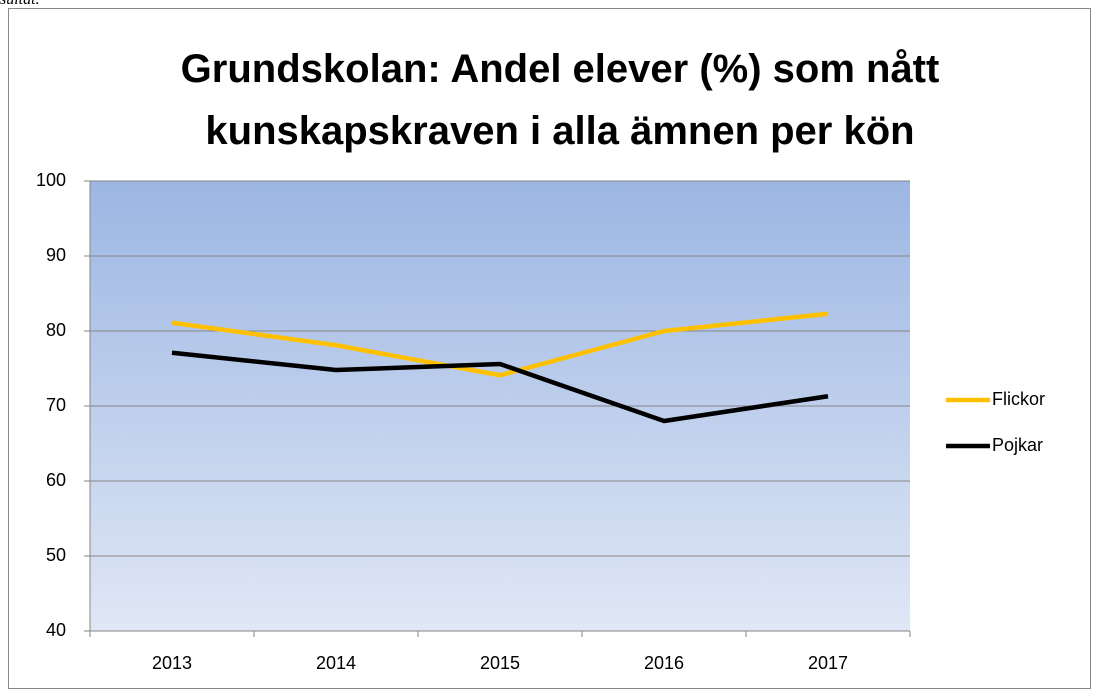 The height and width of the screenshot is (690, 1093). Describe the element at coordinates (20, 4) in the screenshot. I see `header-fragment: sultat.` at that location.